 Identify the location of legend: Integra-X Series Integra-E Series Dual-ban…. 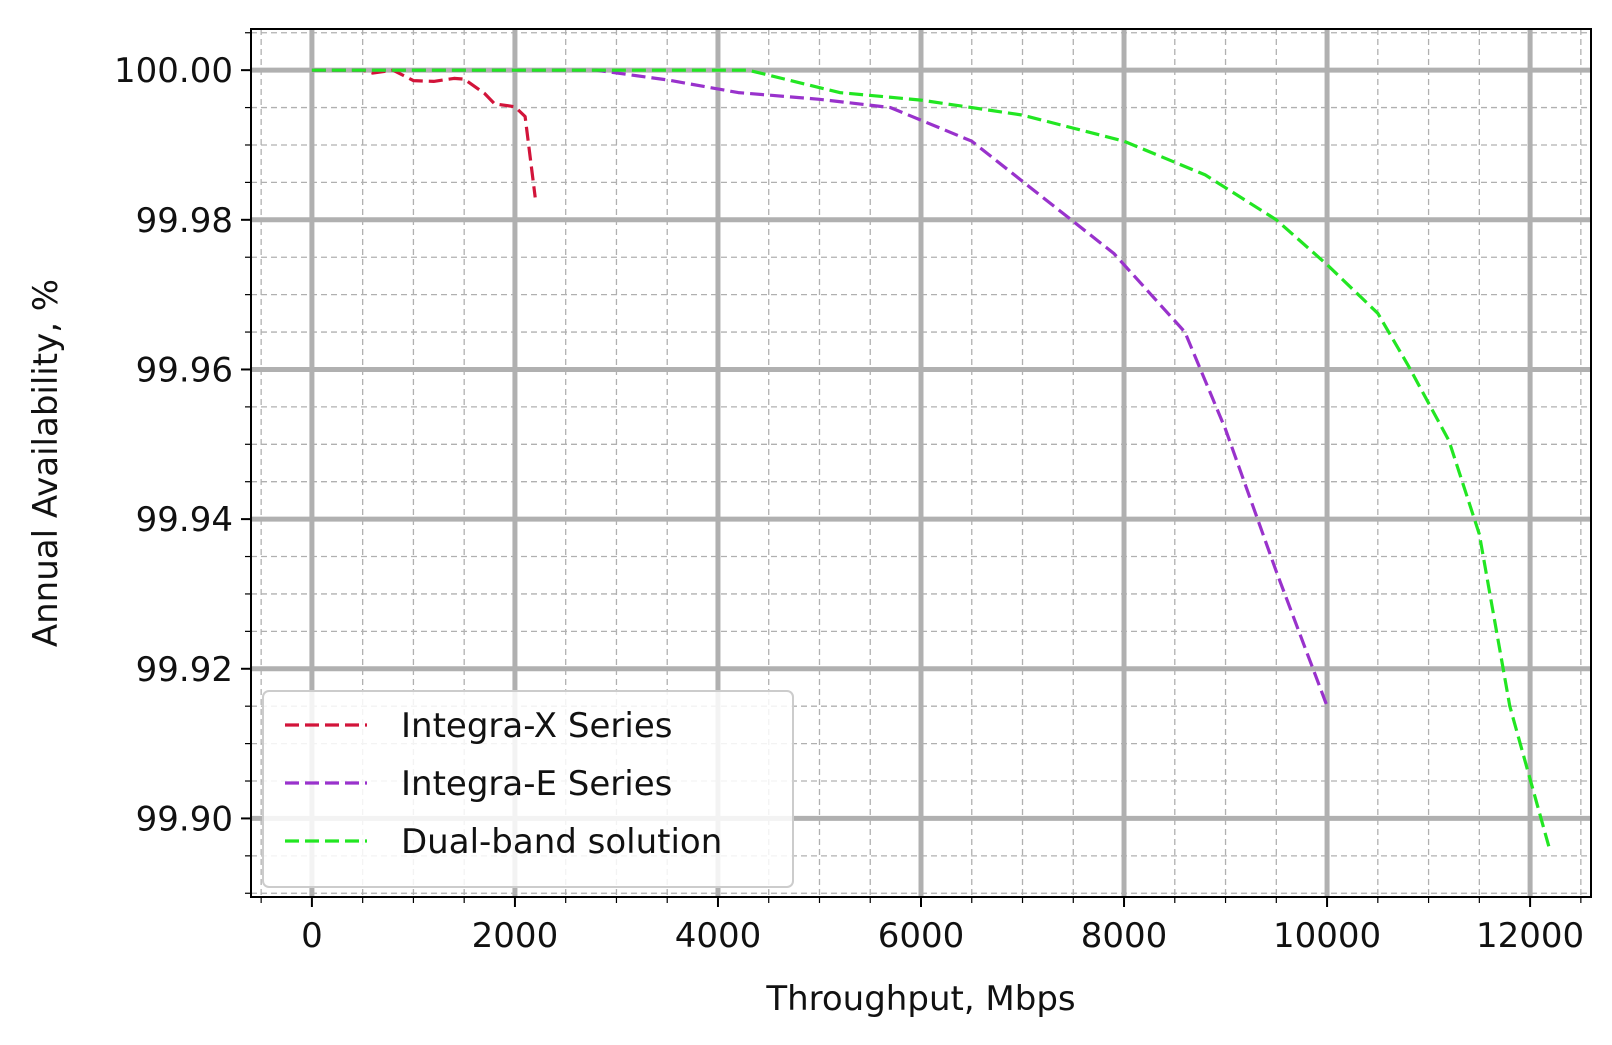
(528, 789).